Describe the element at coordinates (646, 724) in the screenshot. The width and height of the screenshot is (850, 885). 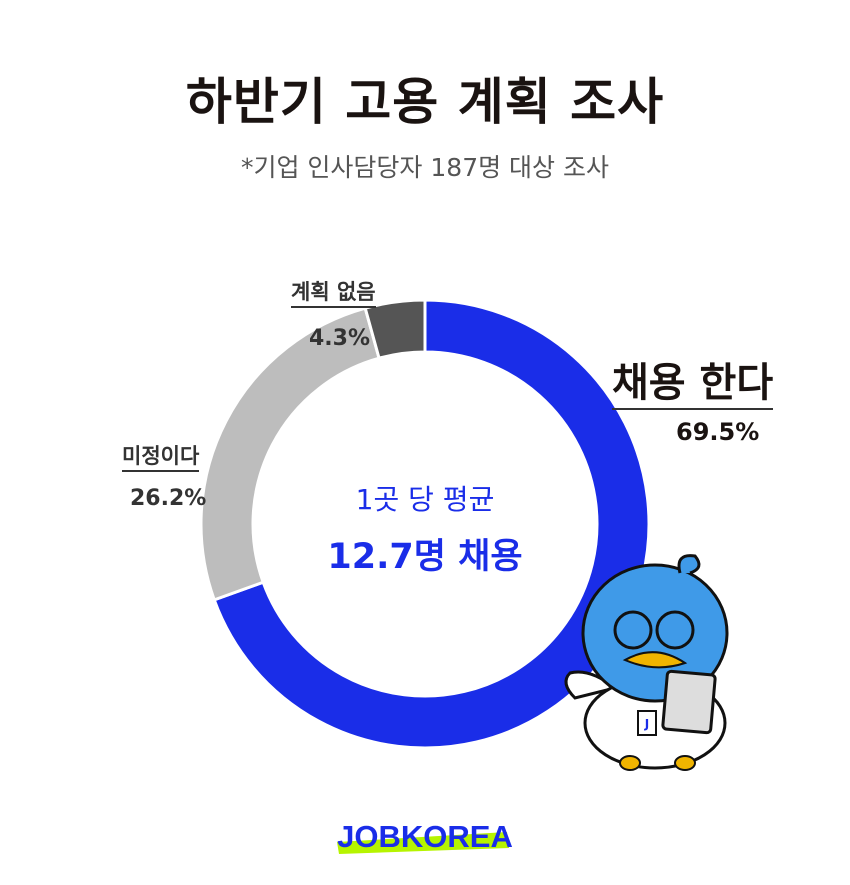
I see `mascot-badge: J` at that location.